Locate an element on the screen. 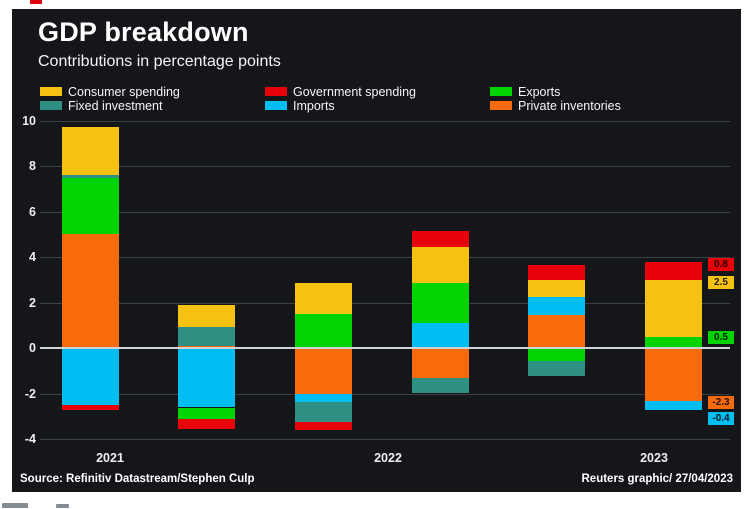  bar-5-segment-inventories is located at coordinates (557, 332).